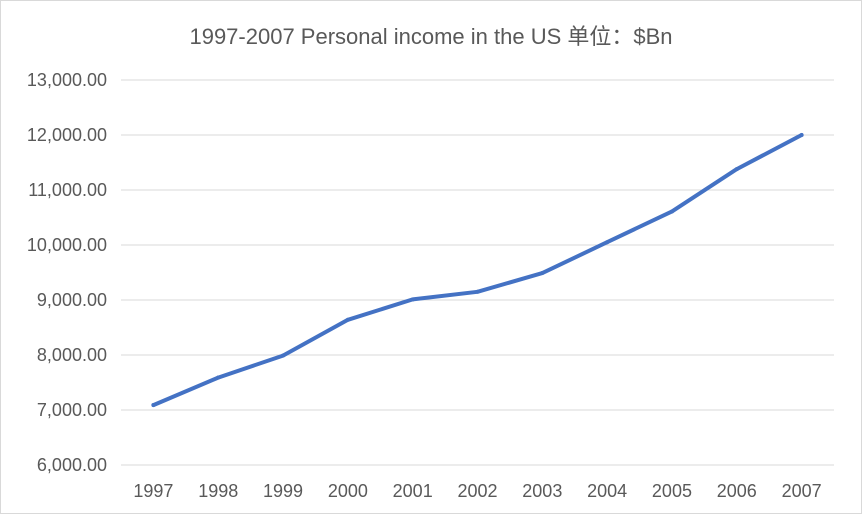  Describe the element at coordinates (283, 491) in the screenshot. I see `x-tick-label: 1999` at that location.